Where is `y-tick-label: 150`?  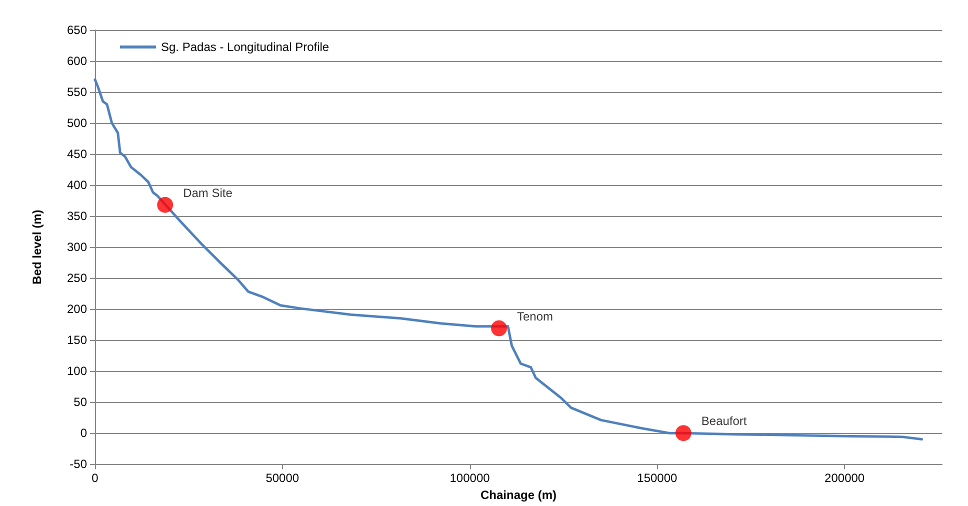
y-tick-label: 150 is located at coordinates (77, 340).